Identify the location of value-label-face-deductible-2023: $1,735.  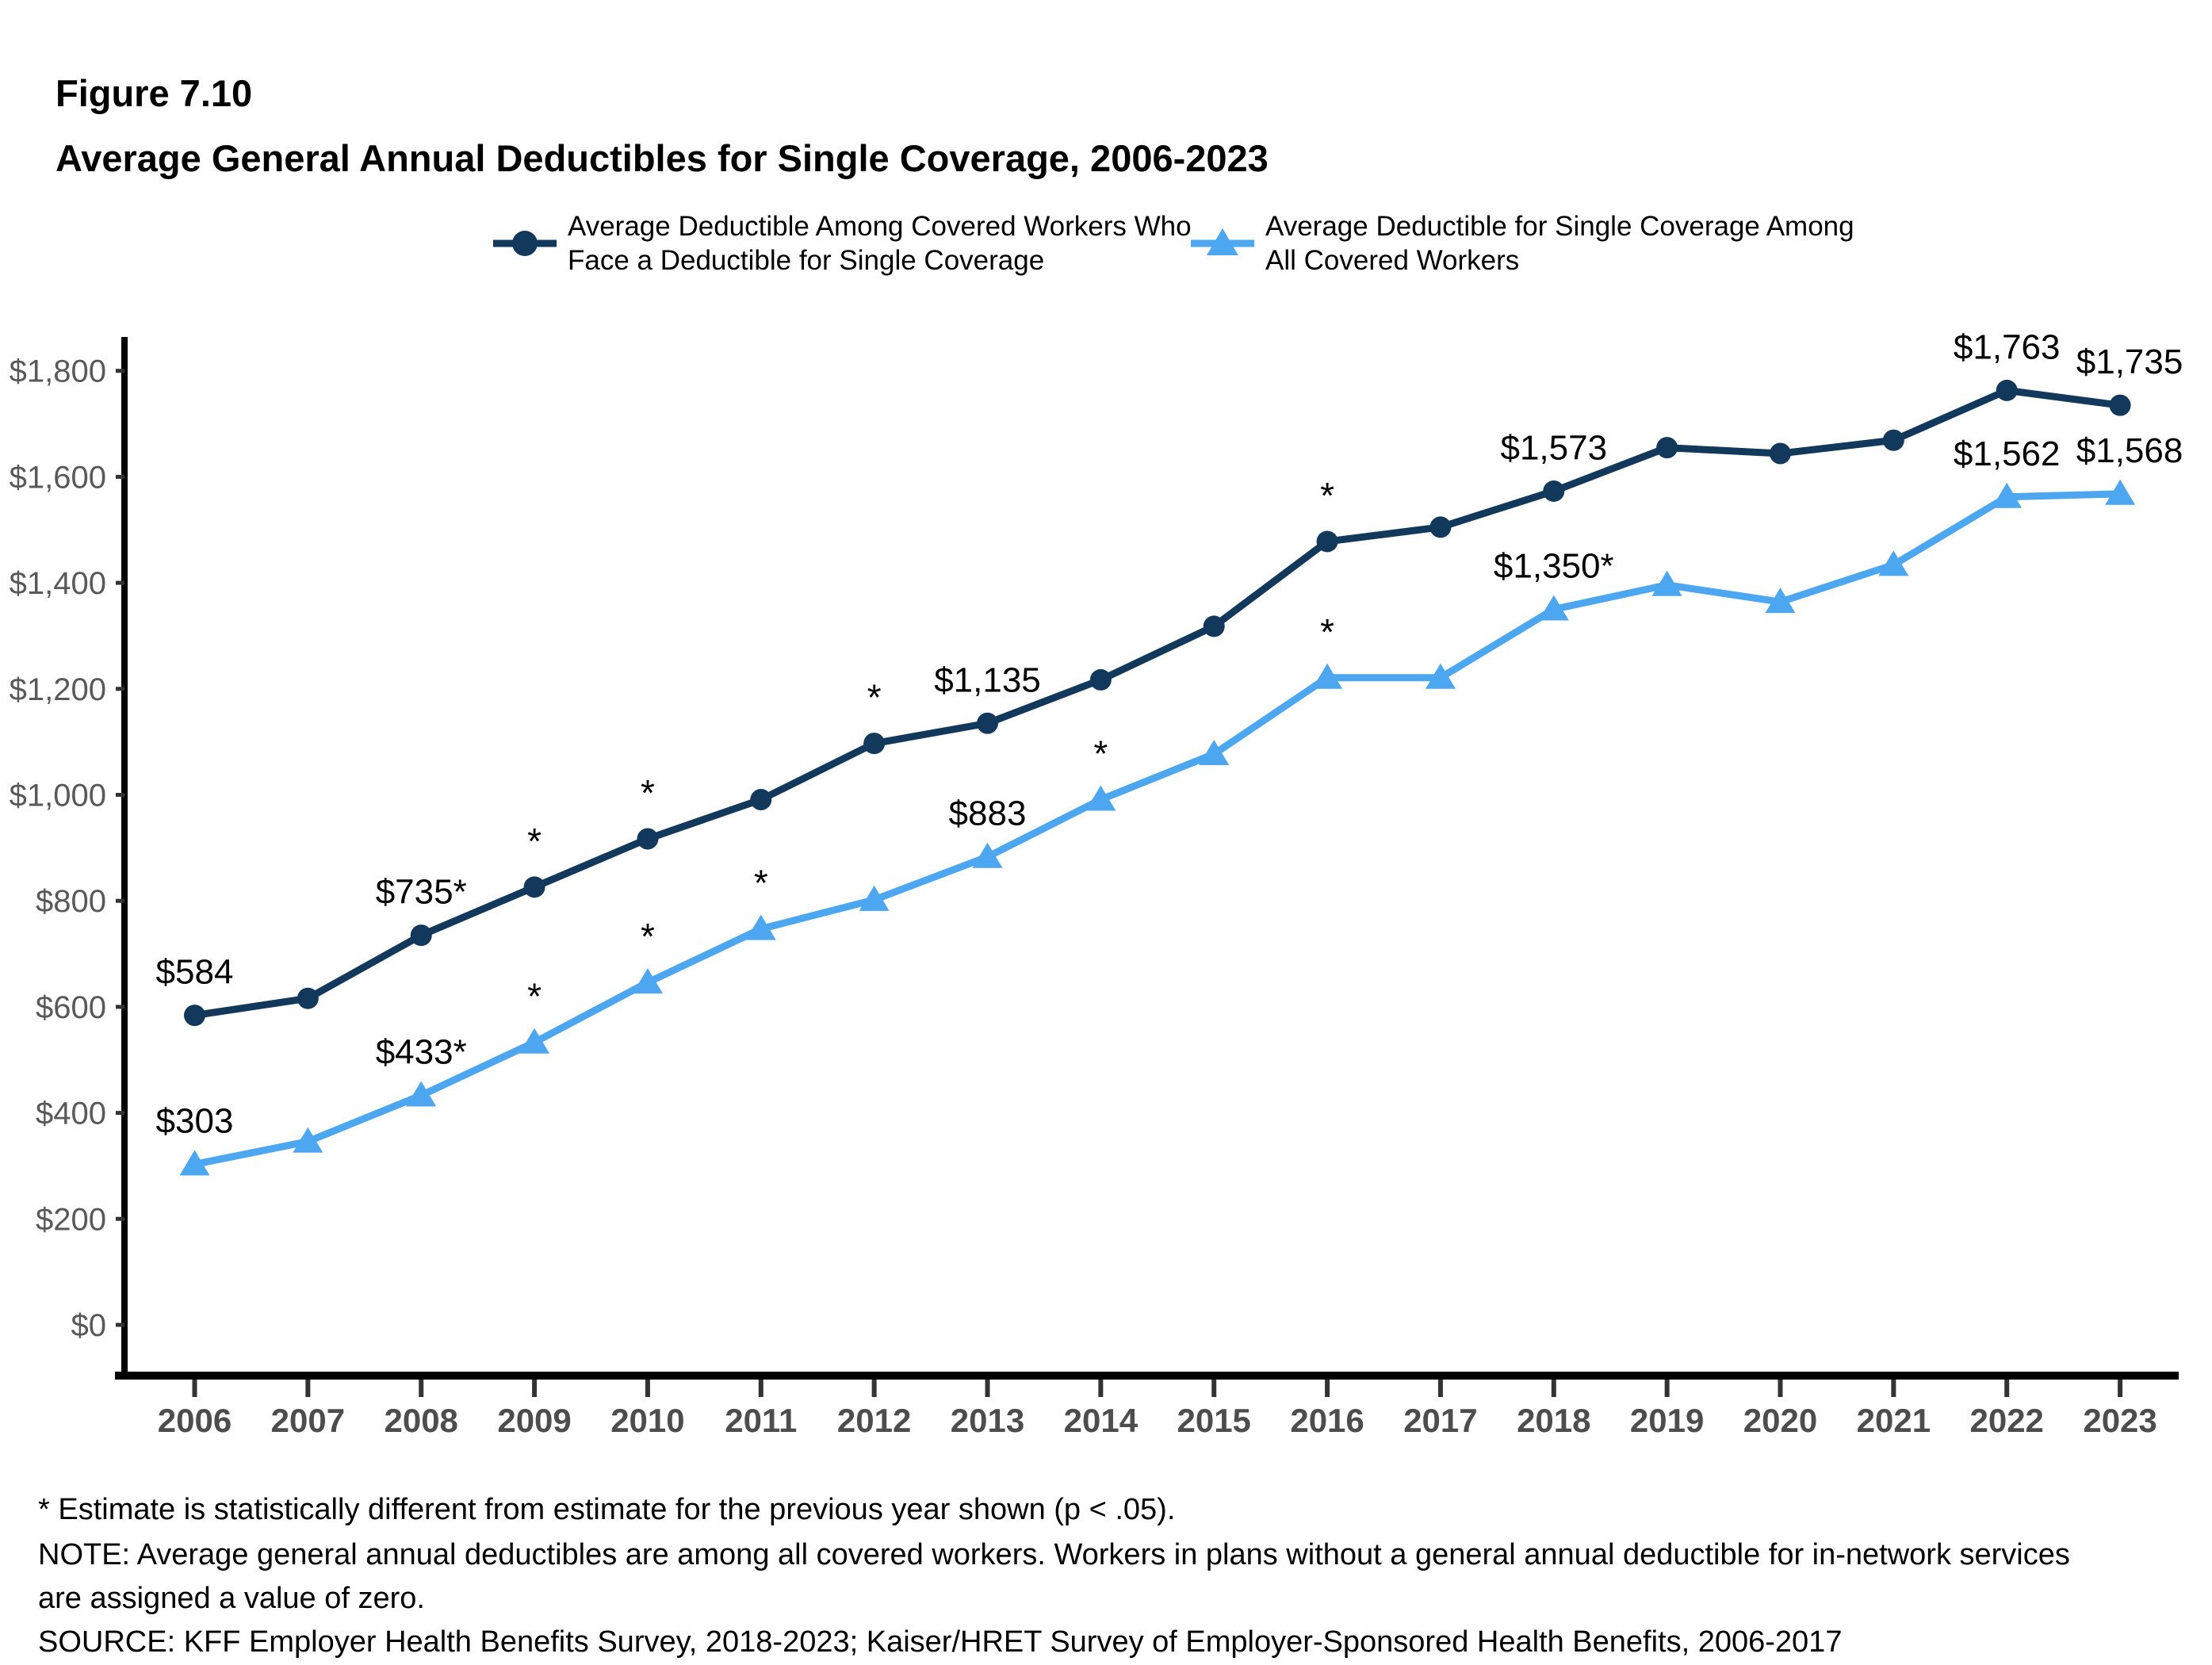
(2129, 362).